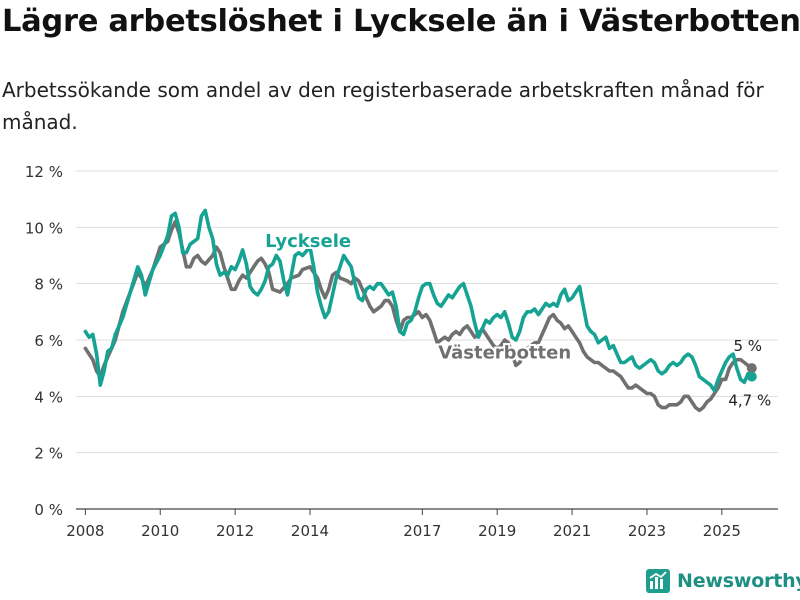 Image resolution: width=800 pixels, height=600 pixels. Describe the element at coordinates (48, 510) in the screenshot. I see `y-tick-label: 0 %` at that location.